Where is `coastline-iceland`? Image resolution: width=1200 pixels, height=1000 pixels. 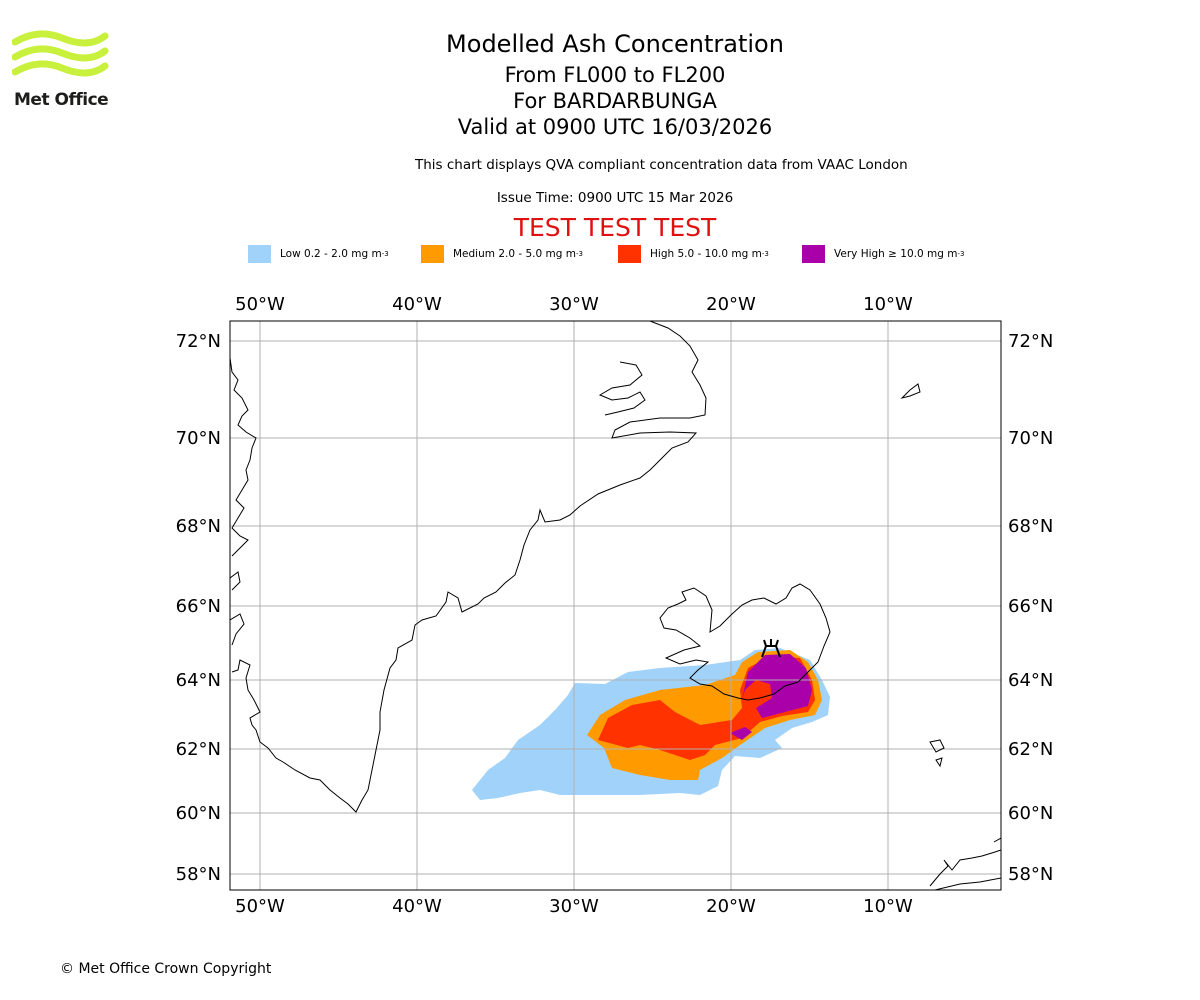 coastline-iceland is located at coordinates (745, 642).